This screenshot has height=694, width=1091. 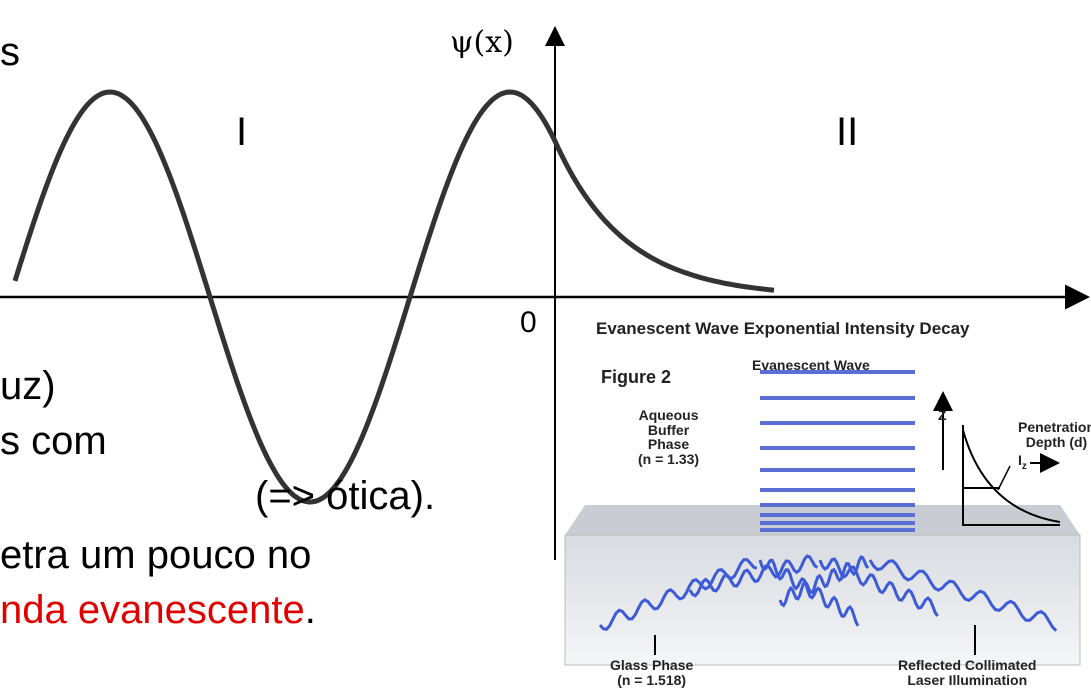 I want to click on penetration-label: Penetration Depth (d), so click(x=1054, y=434).